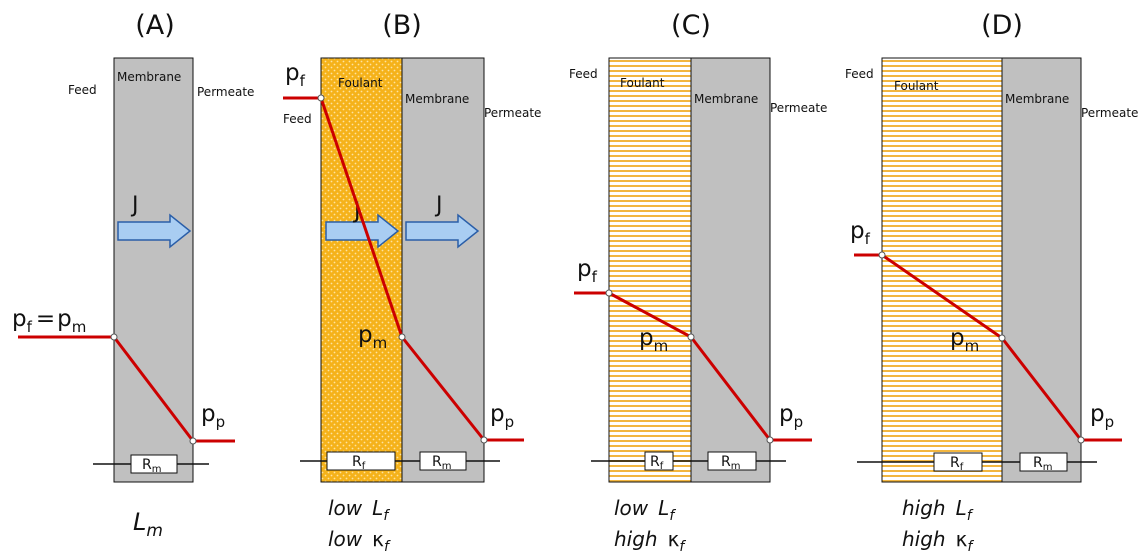 The width and height of the screenshot is (1148, 555). I want to click on panel-a-bottom-label: Lm, so click(148, 524).